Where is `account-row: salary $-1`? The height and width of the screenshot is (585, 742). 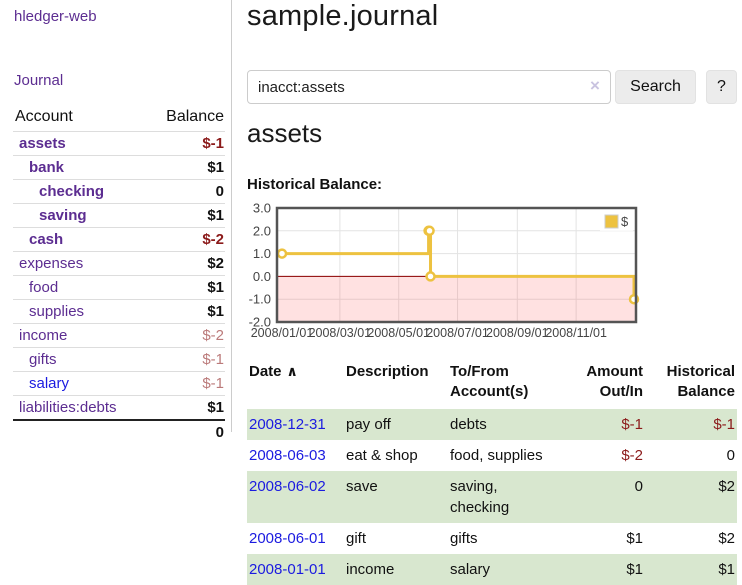
account-row: salary $-1 is located at coordinates (119, 383).